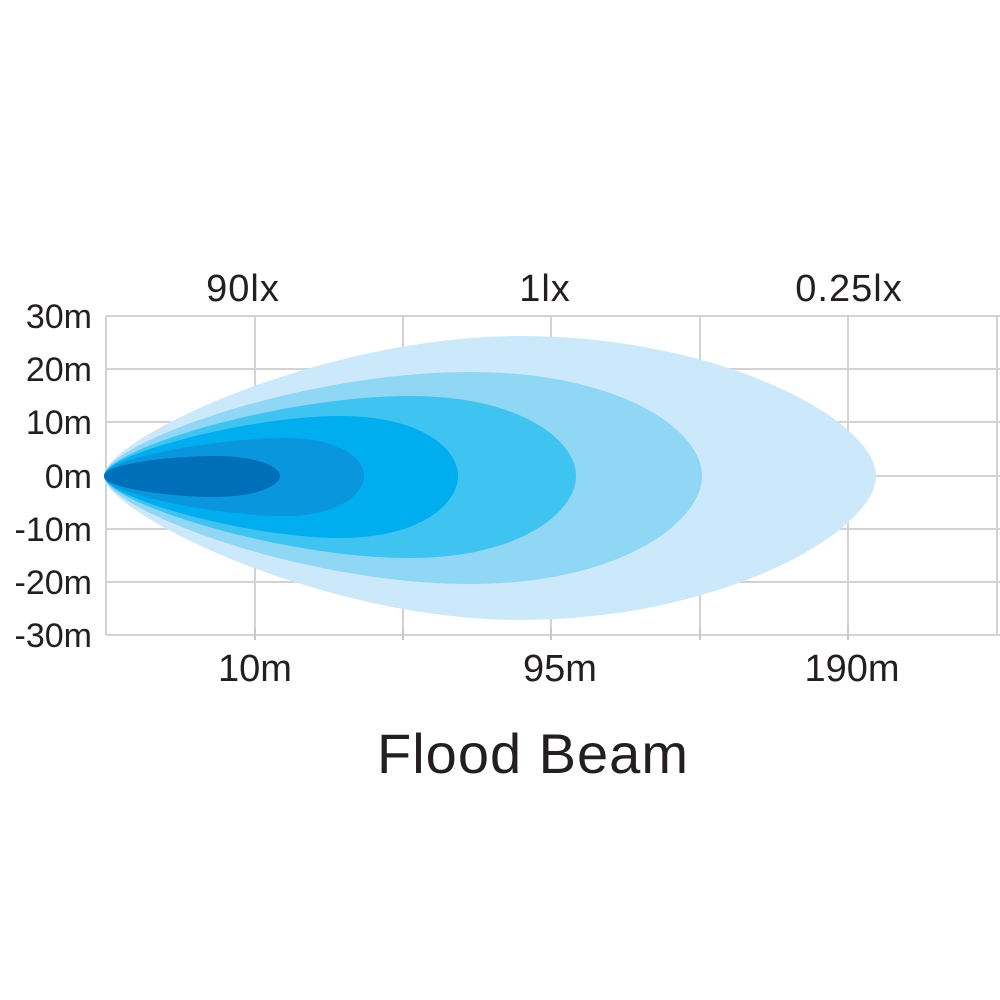 The image size is (1000, 1000). Describe the element at coordinates (68, 477) in the screenshot. I see `y-axis-label: 0m` at that location.